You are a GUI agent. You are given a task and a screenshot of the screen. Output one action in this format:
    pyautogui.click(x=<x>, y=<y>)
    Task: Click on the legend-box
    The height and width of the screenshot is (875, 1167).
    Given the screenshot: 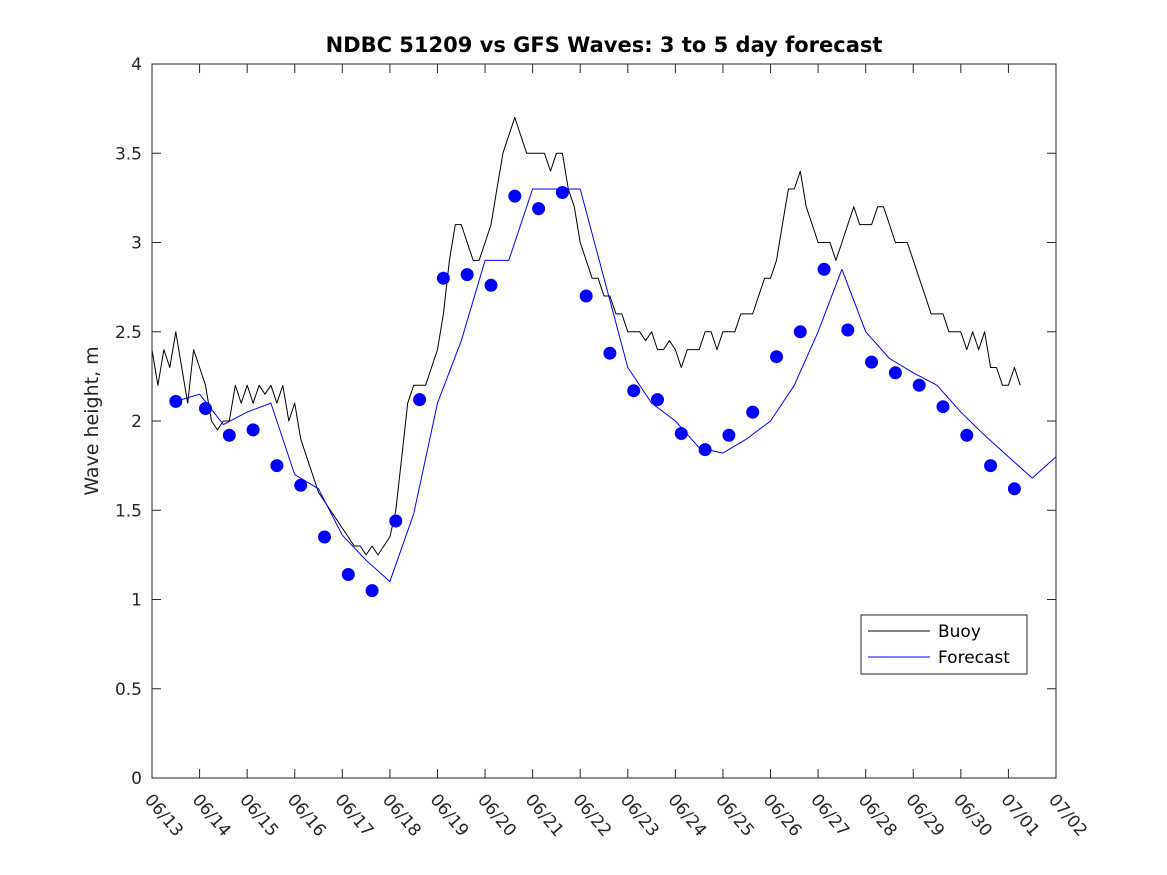 What is the action you would take?
    pyautogui.click(x=944, y=644)
    